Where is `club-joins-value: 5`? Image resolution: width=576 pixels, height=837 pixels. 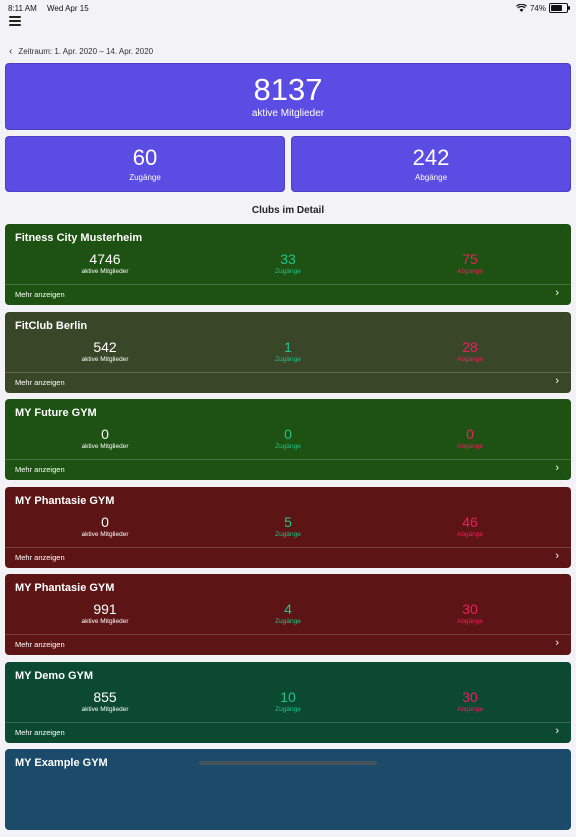
club-joins-value: 5 is located at coordinates (288, 521).